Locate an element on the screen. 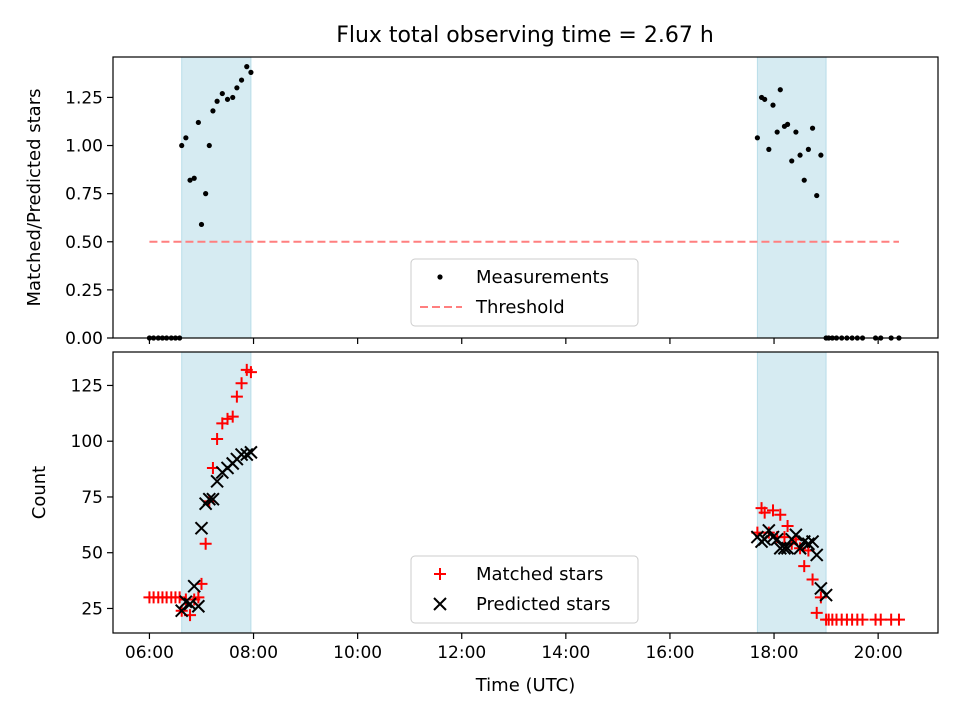 The image size is (960, 720). threshold-legend-label: Threshold is located at coordinates (520, 307).